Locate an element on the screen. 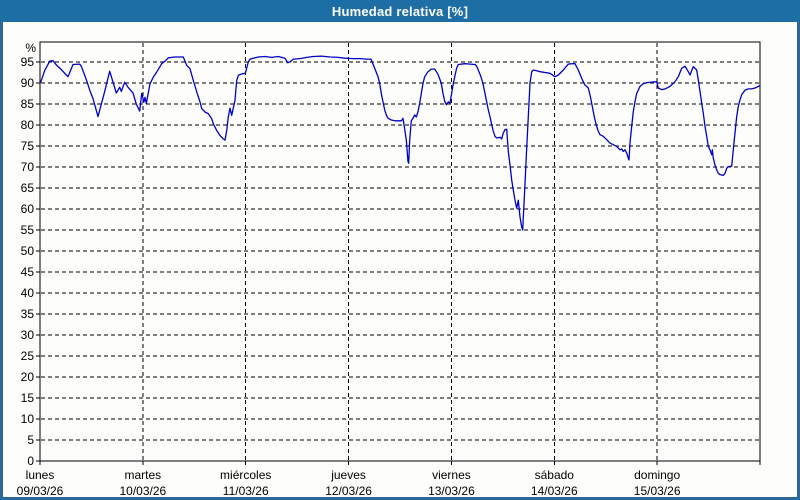 The height and width of the screenshot is (500, 800). chart-title: Humedad relativa [%] is located at coordinates (400, 11).